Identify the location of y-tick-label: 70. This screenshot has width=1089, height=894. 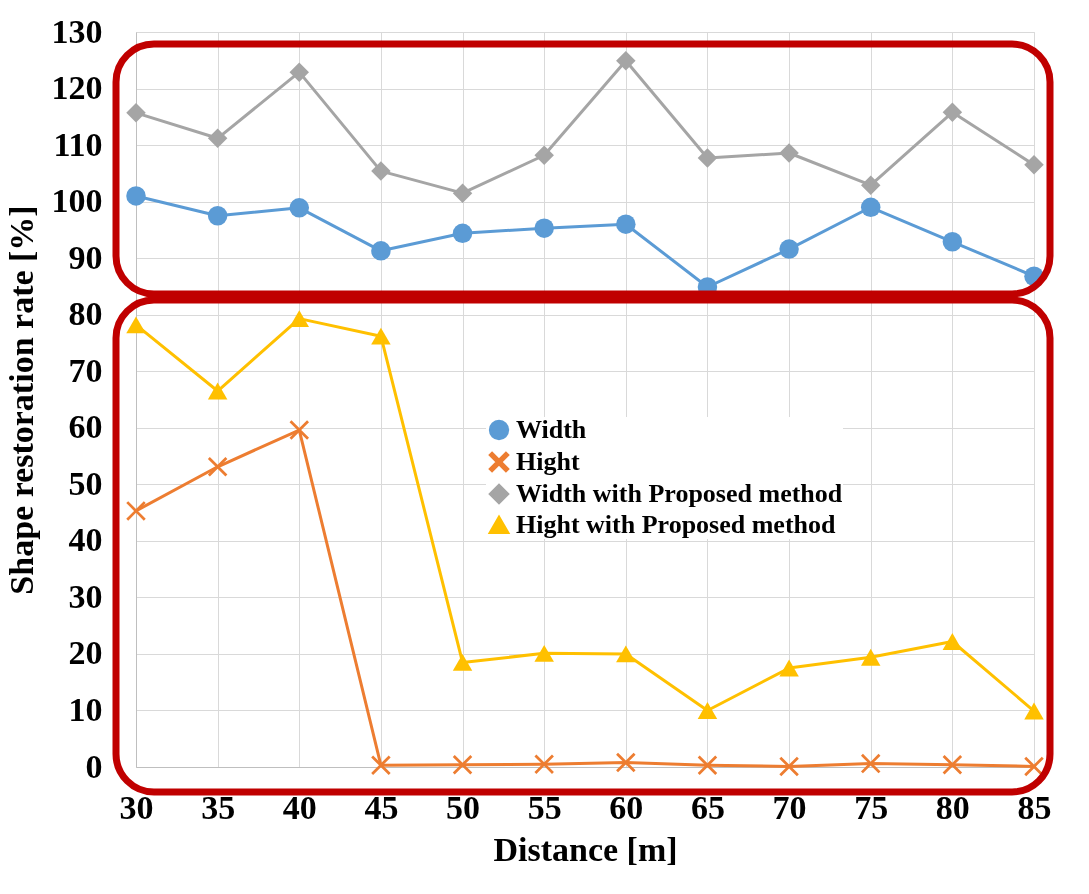
(85, 370).